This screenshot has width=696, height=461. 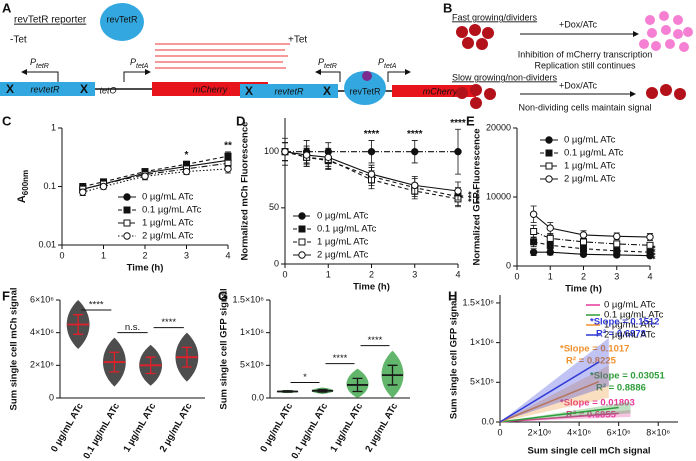 What do you see at coordinates (274, 207) in the screenshot?
I see `y-tick-label: 50` at bounding box center [274, 207].